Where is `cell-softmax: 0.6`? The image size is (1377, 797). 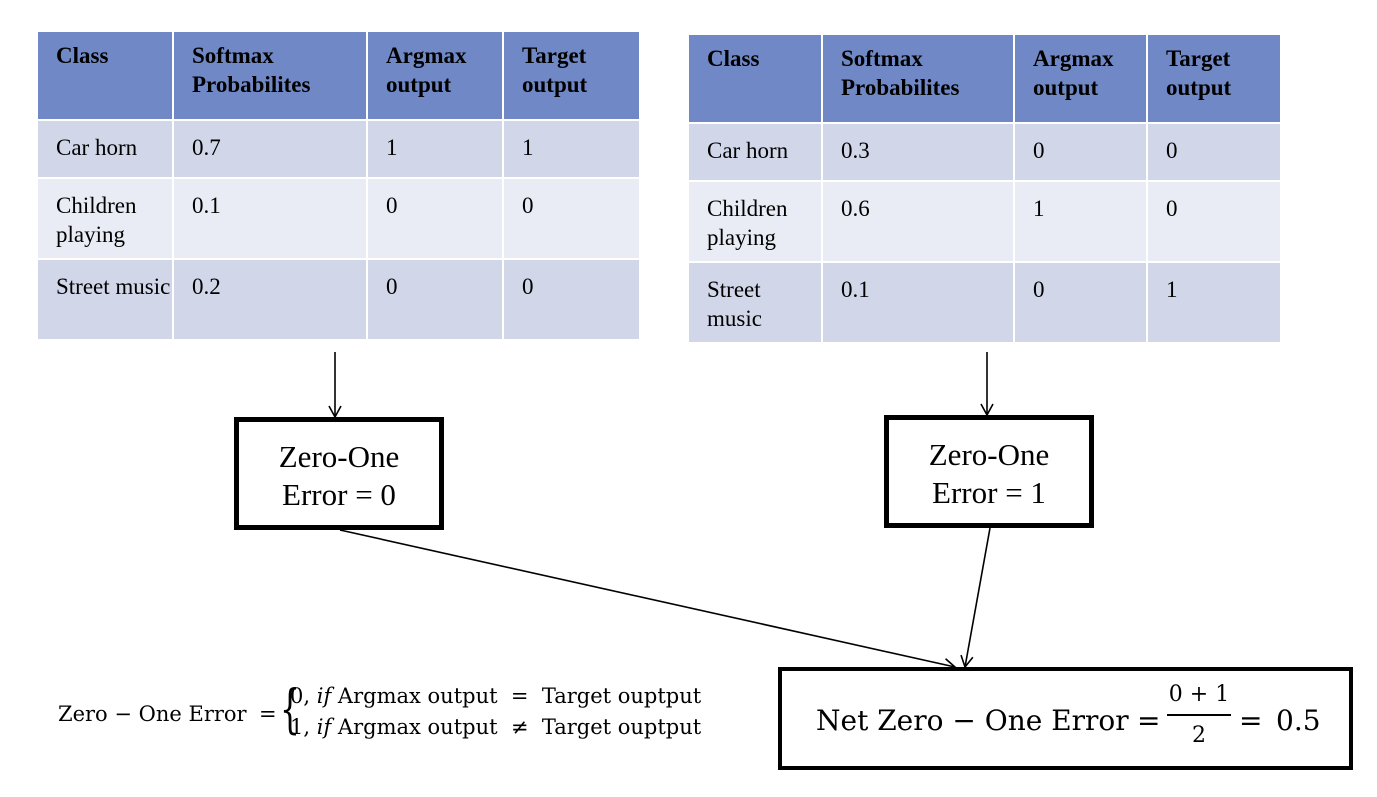
cell-softmax: 0.6 is located at coordinates (919, 222).